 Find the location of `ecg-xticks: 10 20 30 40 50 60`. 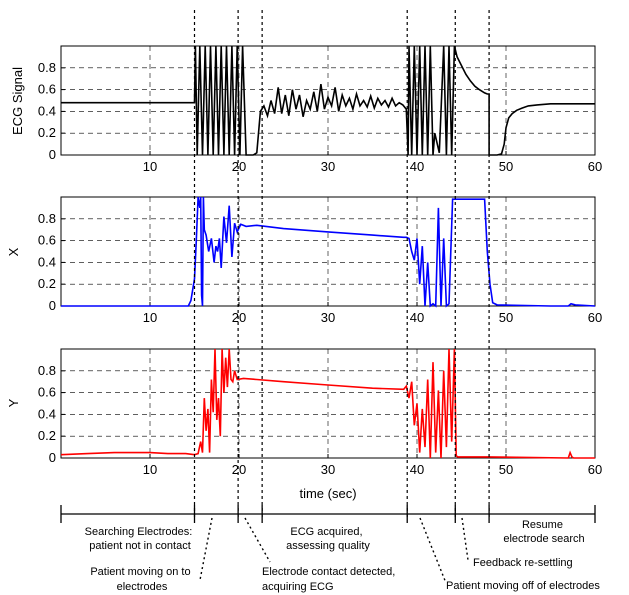

ecg-xticks: 10 20 30 40 50 60 is located at coordinates (372, 166).